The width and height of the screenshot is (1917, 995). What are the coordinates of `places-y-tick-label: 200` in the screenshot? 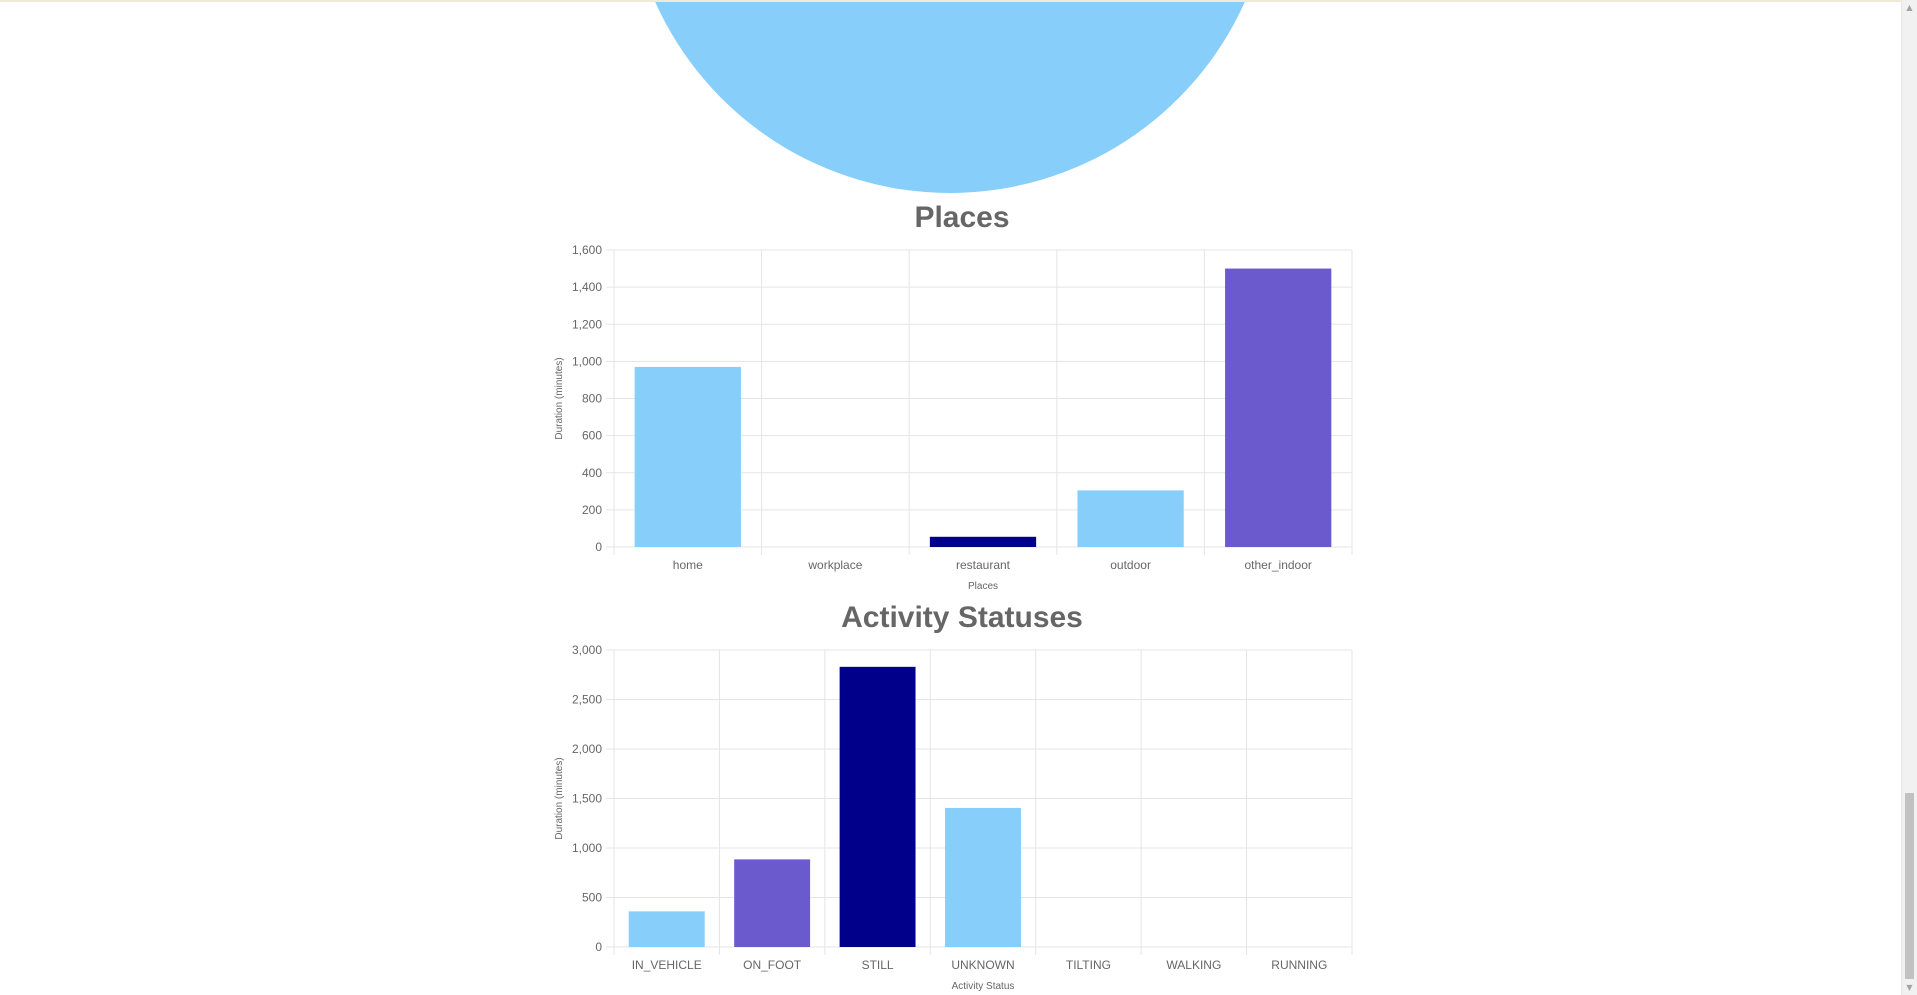 It's located at (592, 510).